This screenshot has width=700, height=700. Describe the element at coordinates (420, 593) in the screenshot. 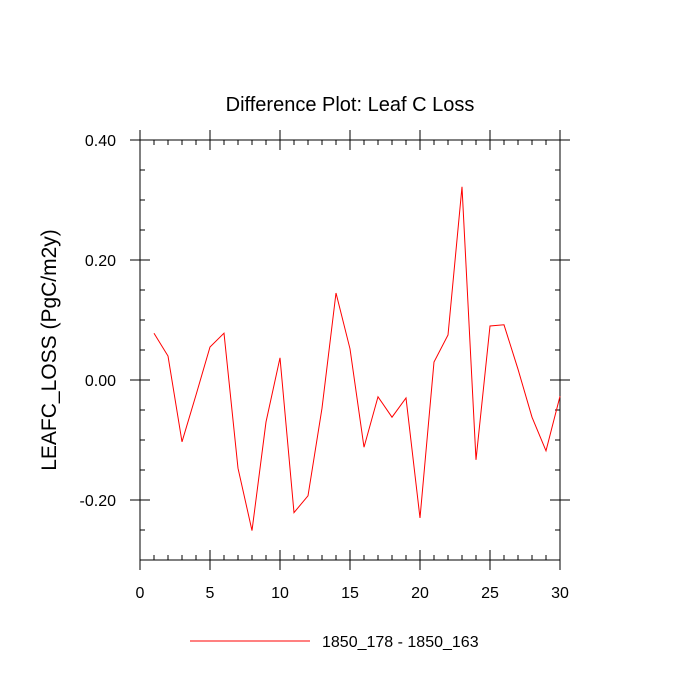

I see `x-tick-label: 20` at that location.